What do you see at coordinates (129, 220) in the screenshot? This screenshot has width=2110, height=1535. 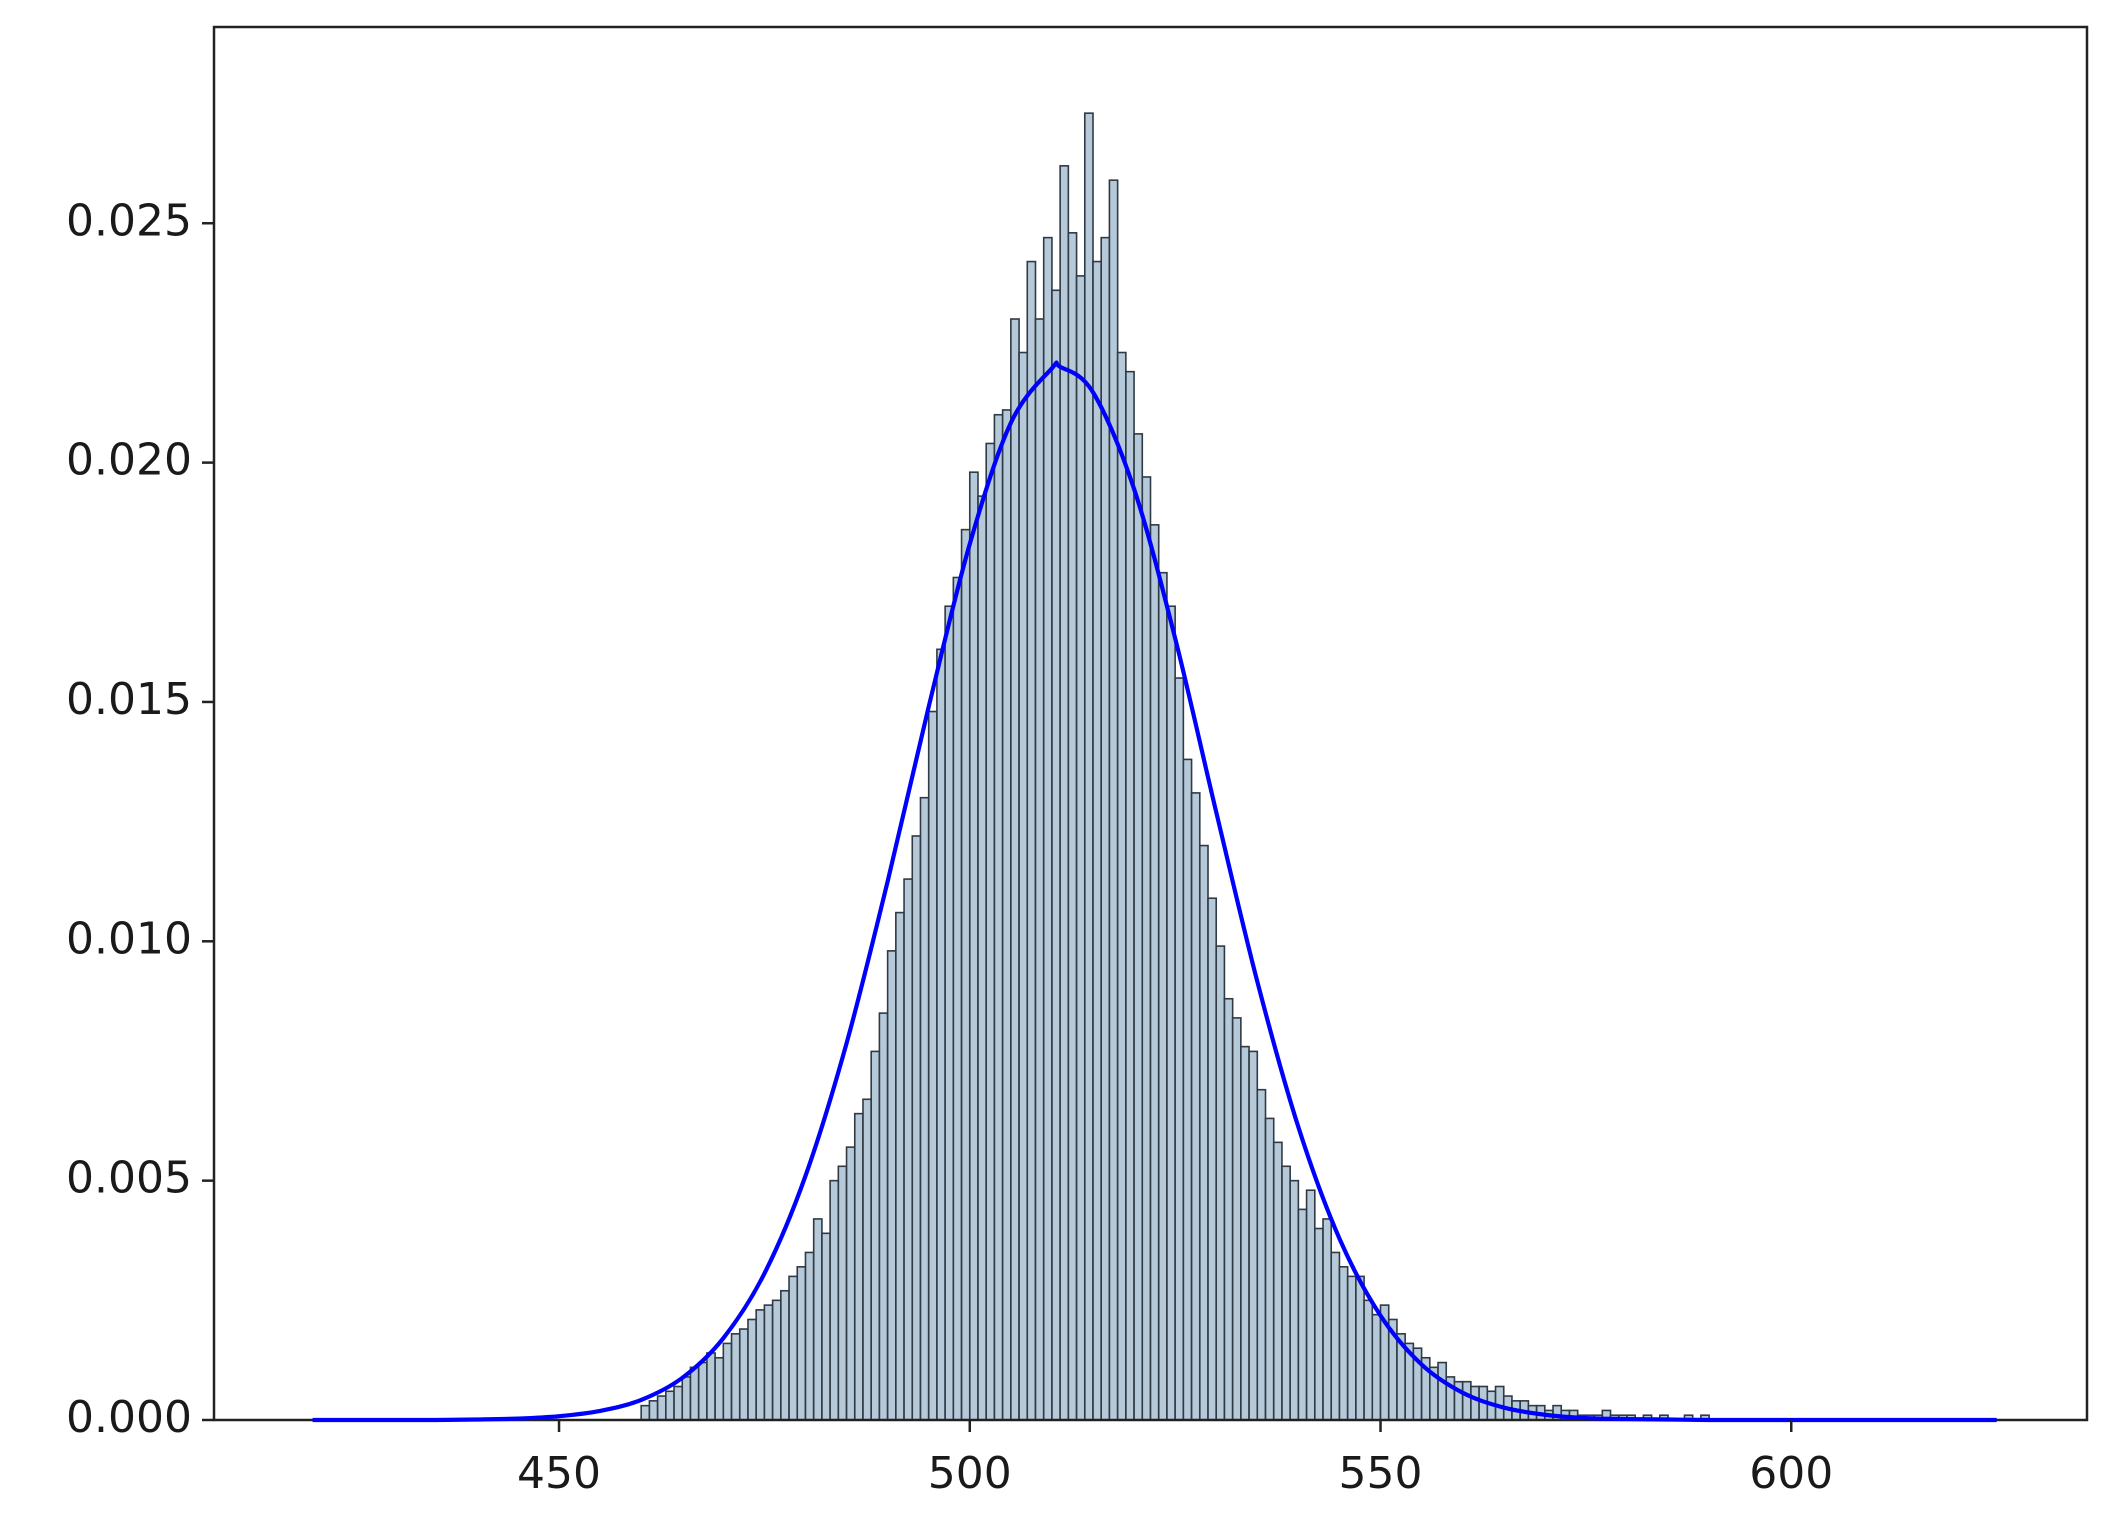 I see `y-tick-label: 0.025` at bounding box center [129, 220].